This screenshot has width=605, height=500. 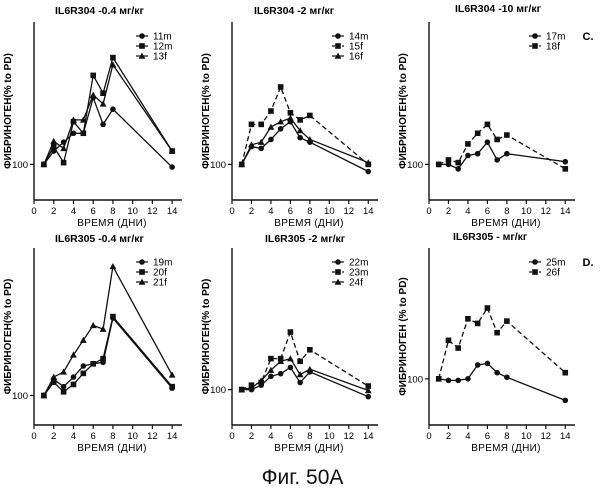 I want to click on data-point-24f, so click(x=309, y=369).